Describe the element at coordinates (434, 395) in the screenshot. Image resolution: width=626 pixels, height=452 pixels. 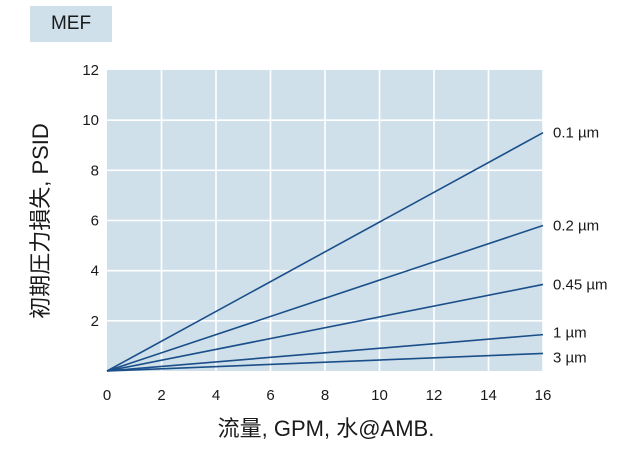
I see `x-tick-label: 12` at that location.